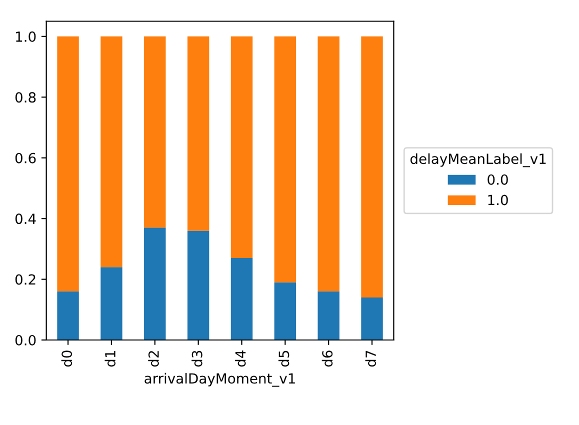  I want to click on x-tick-label: d1, so click(110, 359).